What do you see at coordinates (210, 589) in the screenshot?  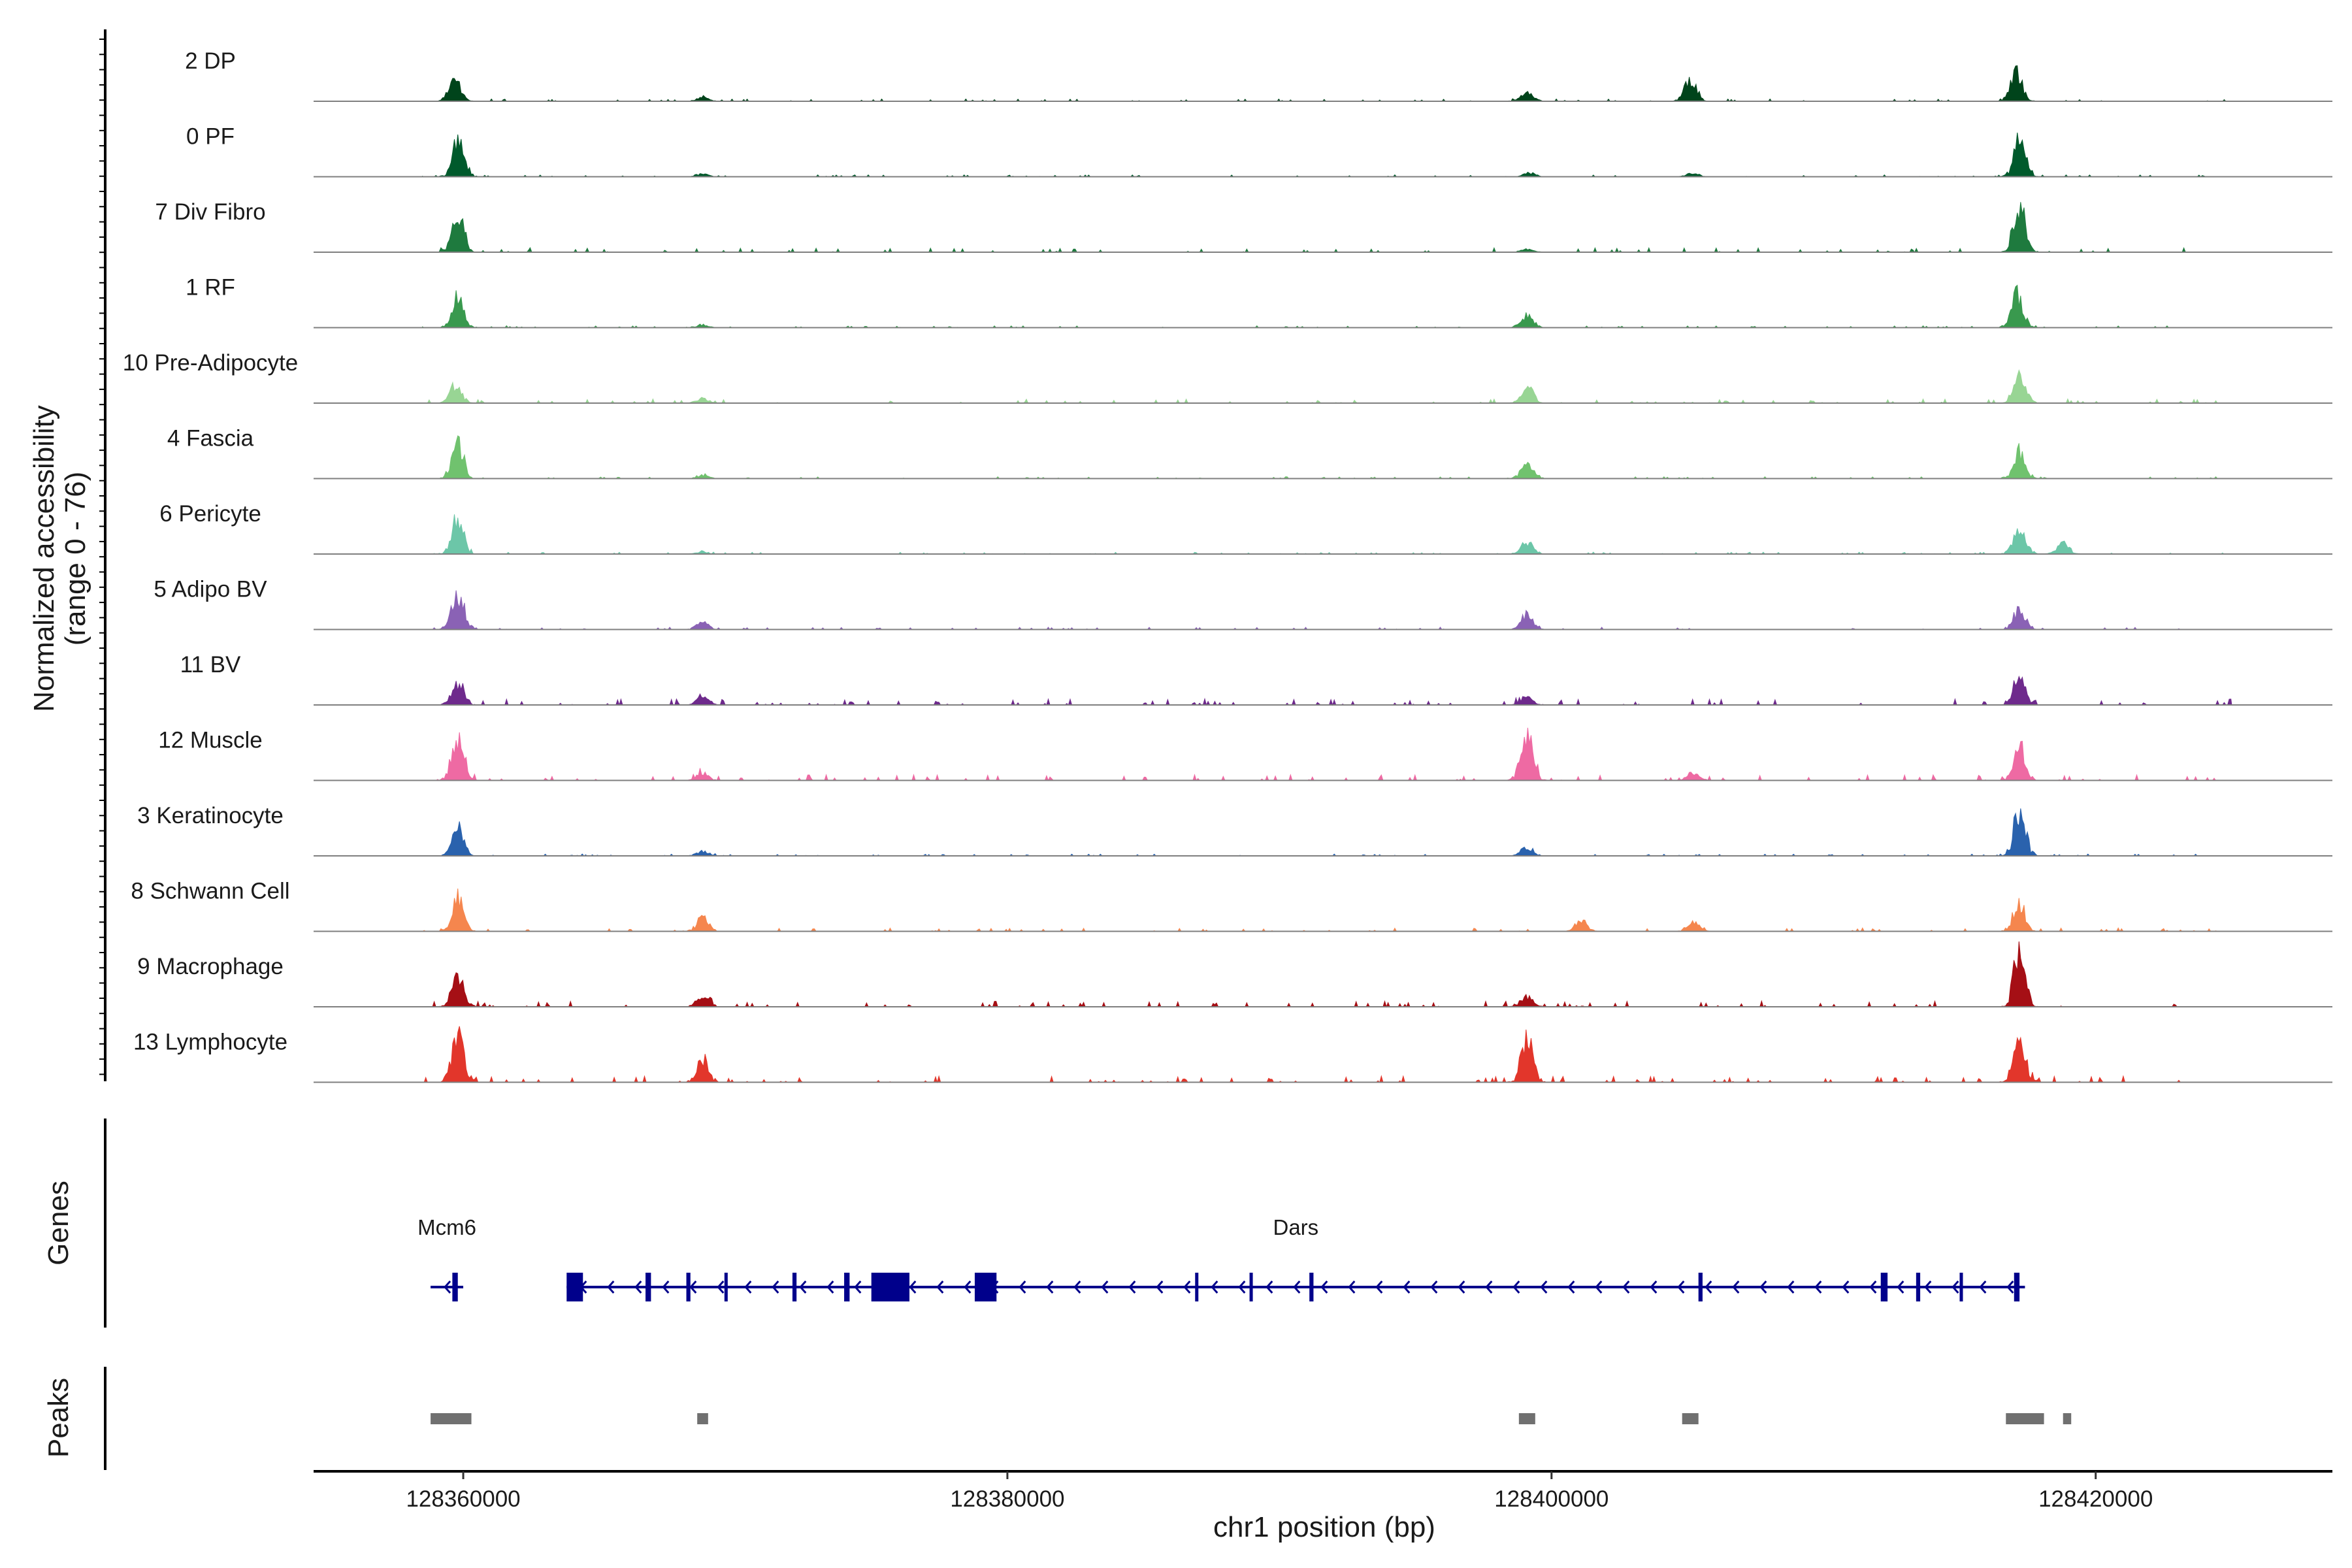 I see `track-label: 5 Adipo BV` at bounding box center [210, 589].